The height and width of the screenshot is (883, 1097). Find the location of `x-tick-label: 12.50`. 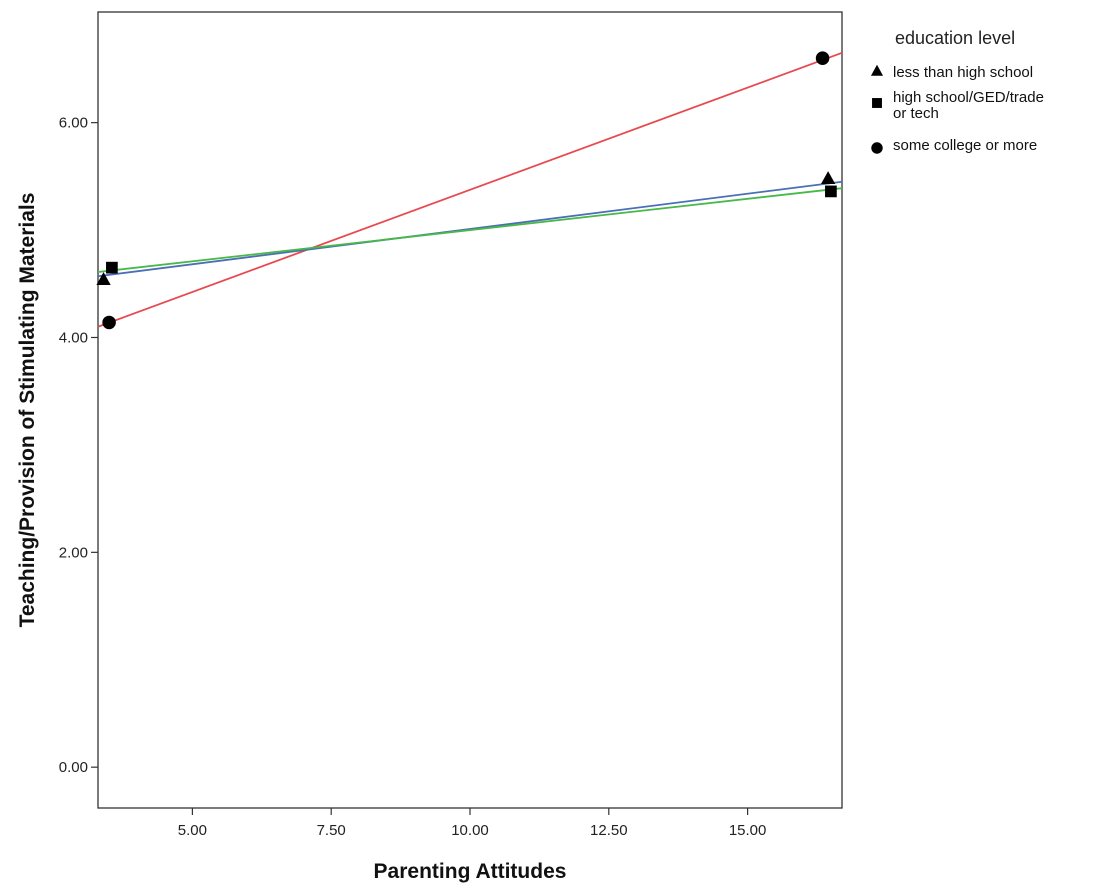

x-tick-label: 12.50 is located at coordinates (609, 830).